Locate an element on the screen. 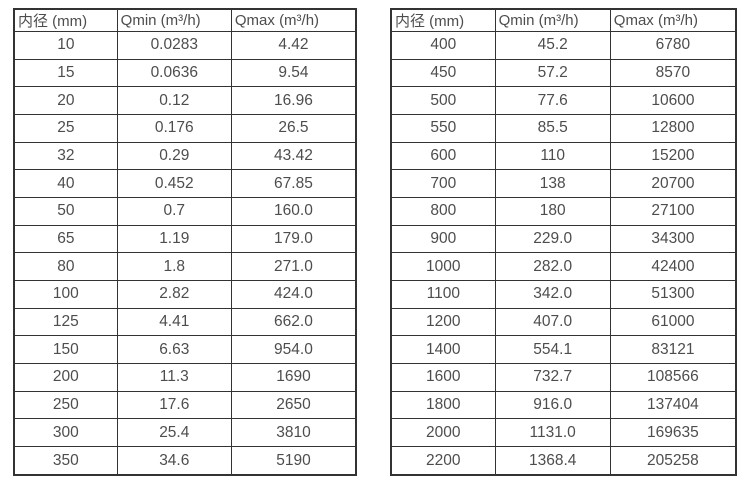 Image resolution: width=750 pixels, height=483 pixels. table-cell: 51300 is located at coordinates (673, 294).